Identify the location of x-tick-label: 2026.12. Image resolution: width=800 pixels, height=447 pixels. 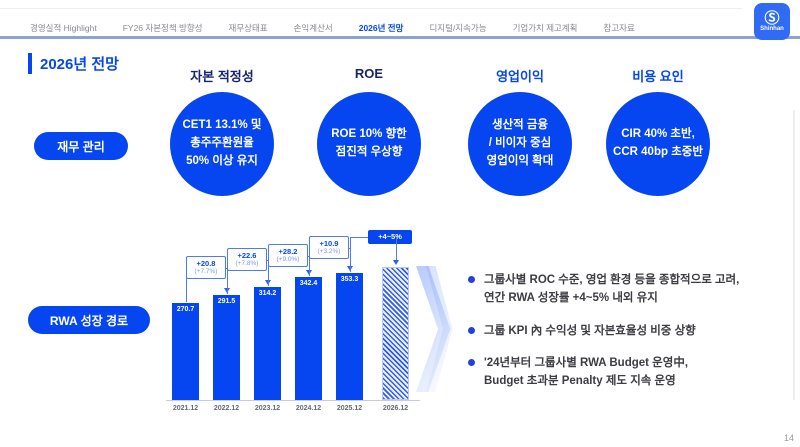
(395, 408).